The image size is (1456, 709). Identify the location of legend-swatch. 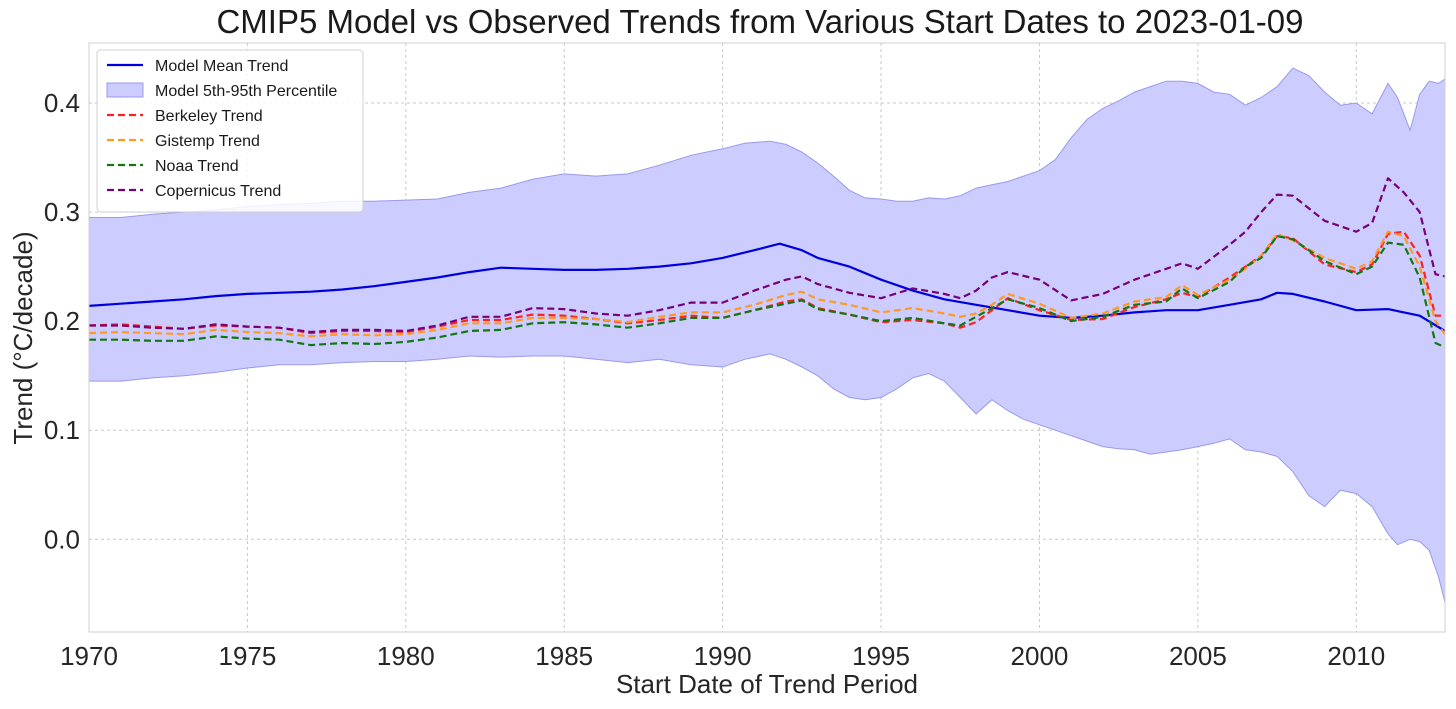
(125, 90).